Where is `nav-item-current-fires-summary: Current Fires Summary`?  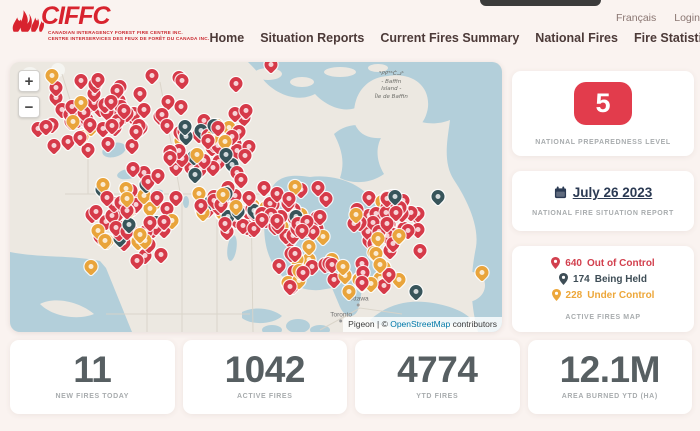 nav-item-current-fires-summary: Current Fires Summary is located at coordinates (450, 38).